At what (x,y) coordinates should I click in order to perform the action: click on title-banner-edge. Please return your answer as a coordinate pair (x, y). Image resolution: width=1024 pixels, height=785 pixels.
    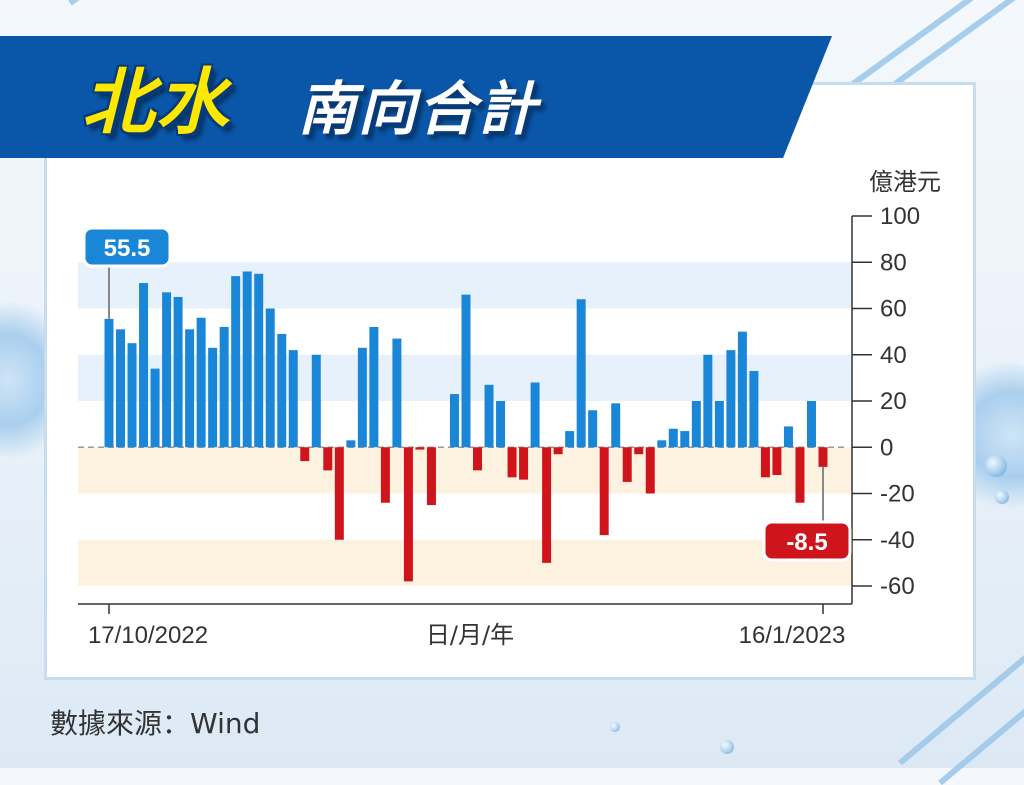
    Looking at the image, I should click on (8, 97).